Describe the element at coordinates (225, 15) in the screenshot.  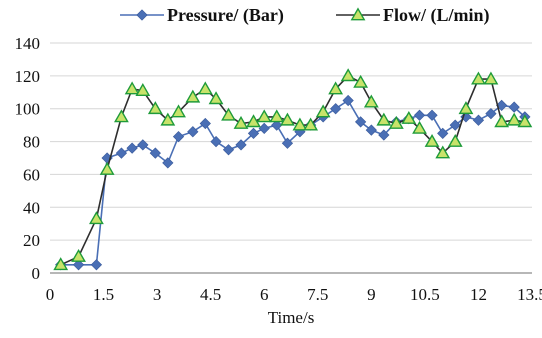
I see `legend-label-pressure: Pressure/ (Bar)` at that location.